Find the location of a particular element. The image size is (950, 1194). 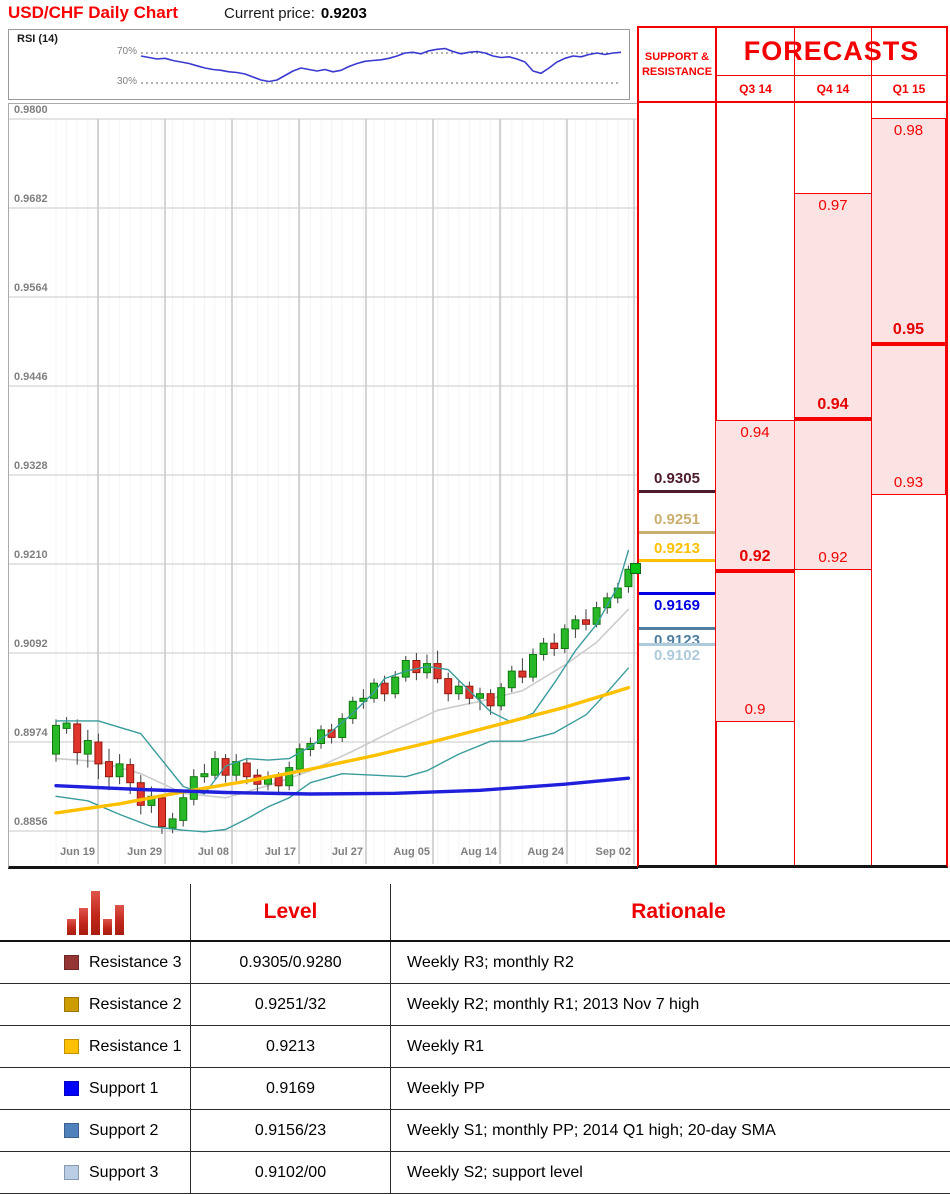

row-rationale: Weekly R1 is located at coordinates (670, 1046).